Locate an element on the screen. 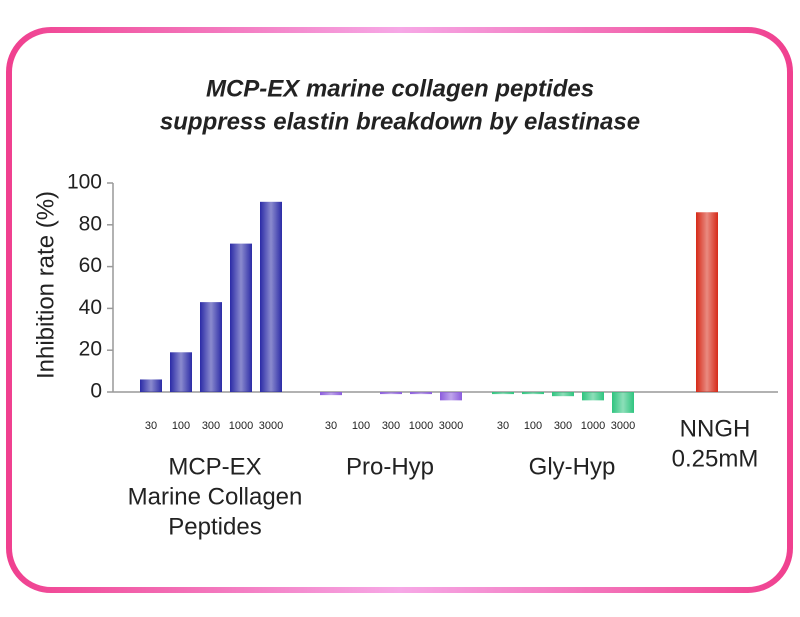  group-label: NNGH is located at coordinates (715, 428).